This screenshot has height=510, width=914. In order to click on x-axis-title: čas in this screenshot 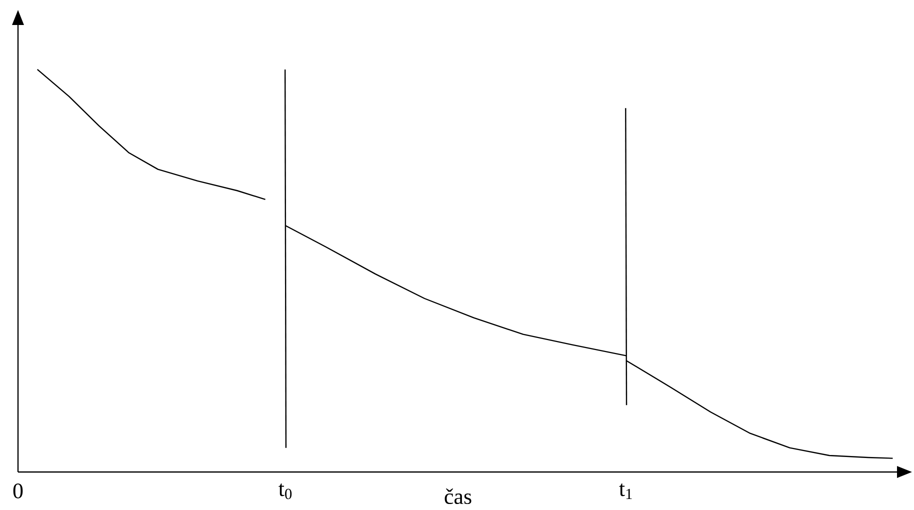, I will do `click(458, 496)`.